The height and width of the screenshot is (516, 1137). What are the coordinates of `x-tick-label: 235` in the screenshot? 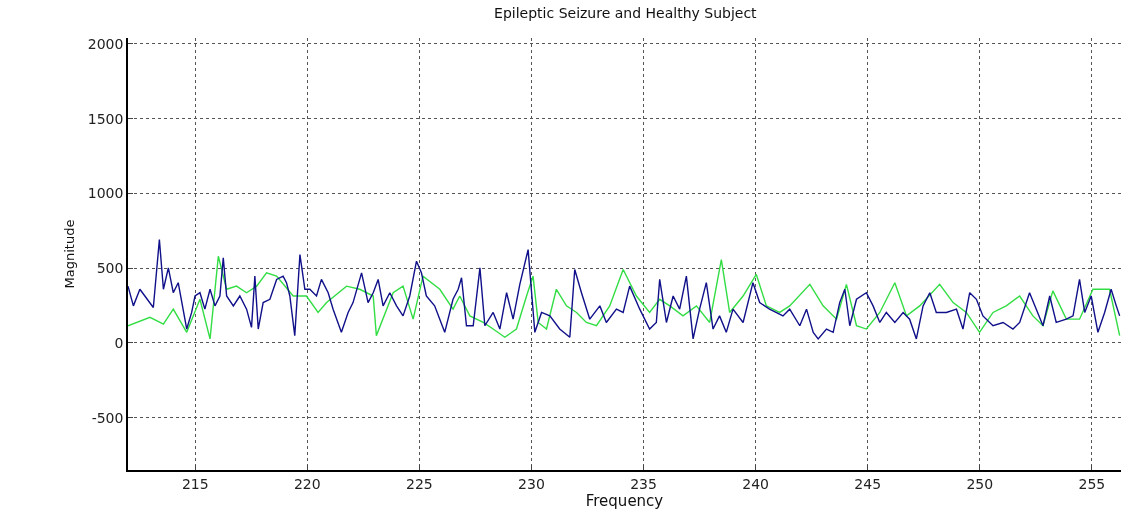 It's located at (643, 483).